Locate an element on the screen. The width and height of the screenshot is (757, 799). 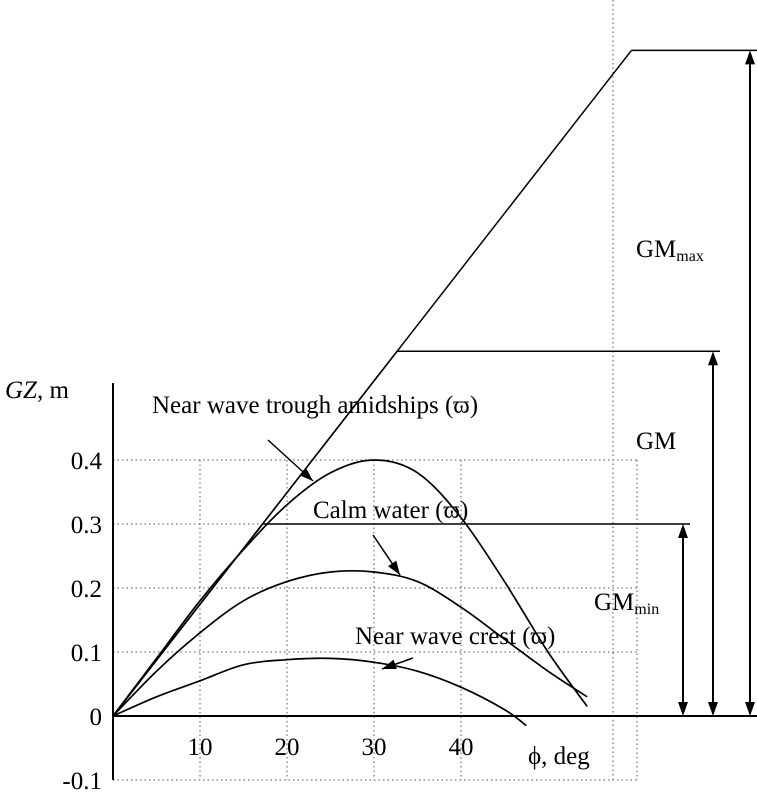
gm-label: GMmin is located at coordinates (626, 603).